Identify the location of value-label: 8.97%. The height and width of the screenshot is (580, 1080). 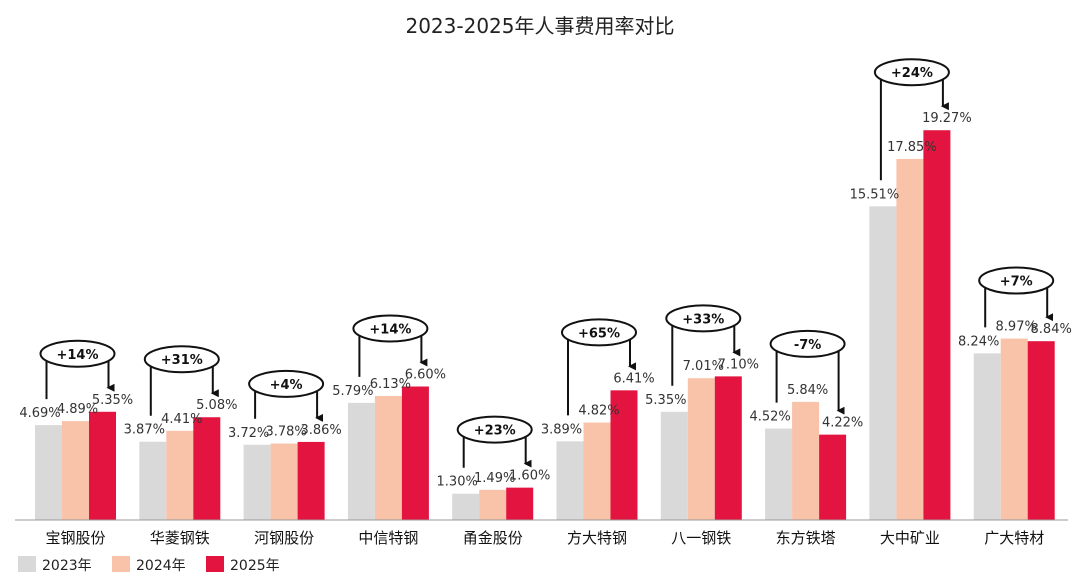
(1016, 327).